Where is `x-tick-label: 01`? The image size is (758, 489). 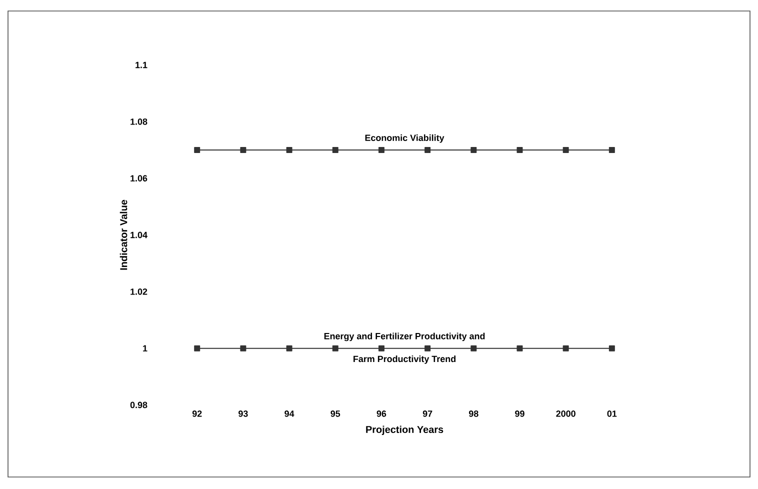
x-tick-label: 01 is located at coordinates (612, 413).